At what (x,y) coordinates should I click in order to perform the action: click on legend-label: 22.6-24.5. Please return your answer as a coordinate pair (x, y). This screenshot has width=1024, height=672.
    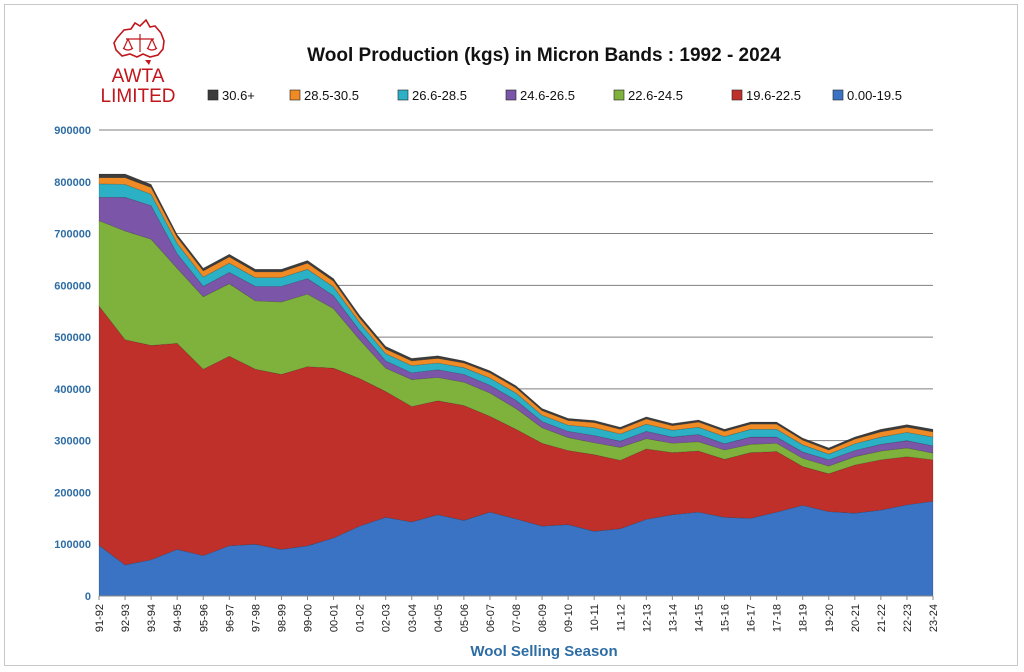
    Looking at the image, I should click on (655, 95).